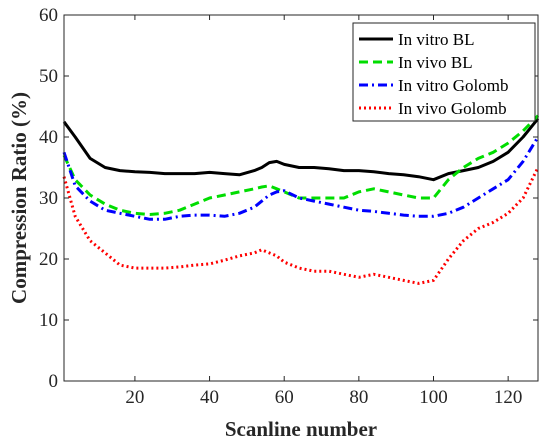 This screenshot has width=550, height=442. Describe the element at coordinates (301, 149) in the screenshot. I see `series-line-in-vitro-bl` at that location.